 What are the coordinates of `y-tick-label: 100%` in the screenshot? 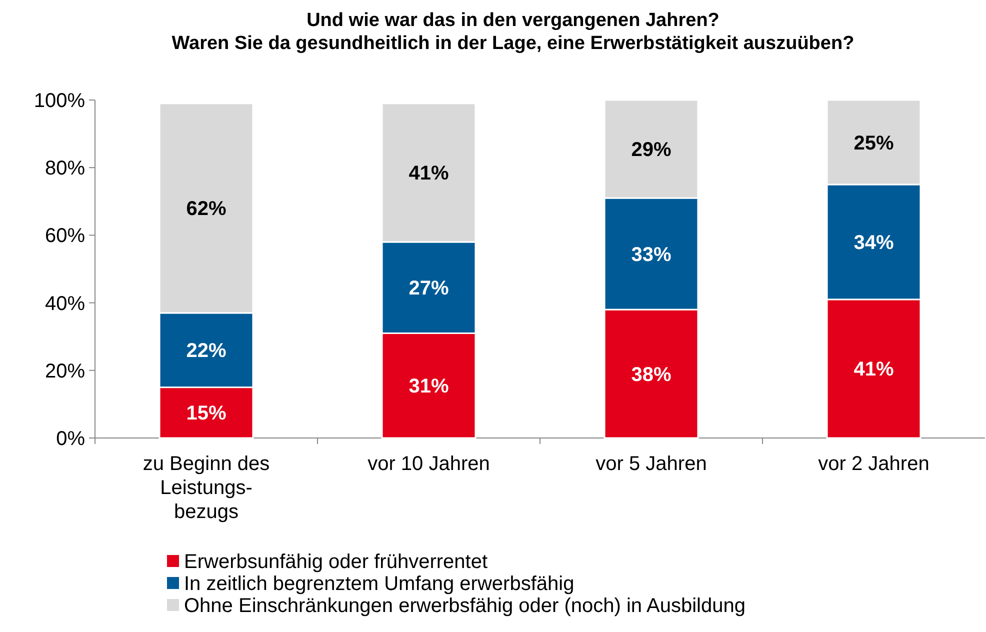 It's located at (60, 101).